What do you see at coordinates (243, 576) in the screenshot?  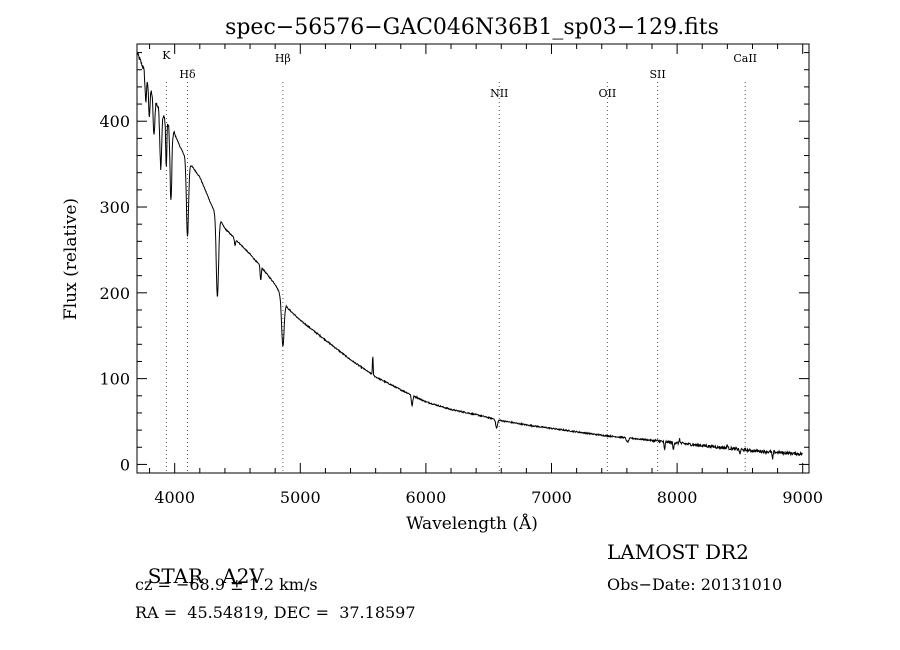 I see `spectral-subclass: A2V` at bounding box center [243, 576].